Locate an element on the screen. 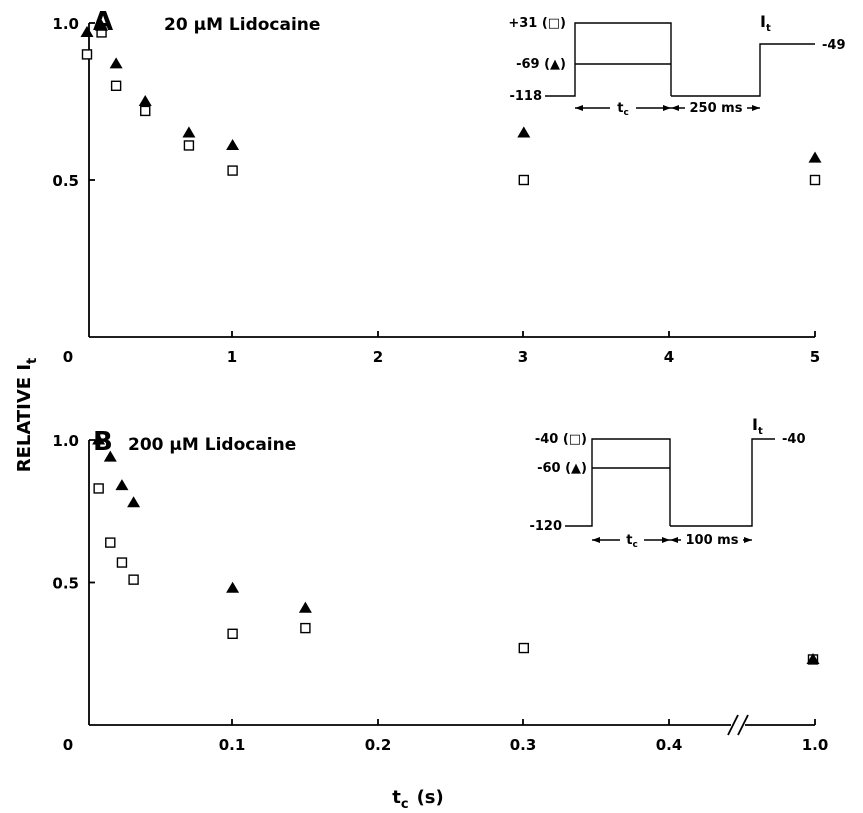 Image resolution: width=863 pixels, height=813 pixels. x-tick-label: 1.0 is located at coordinates (815, 745).